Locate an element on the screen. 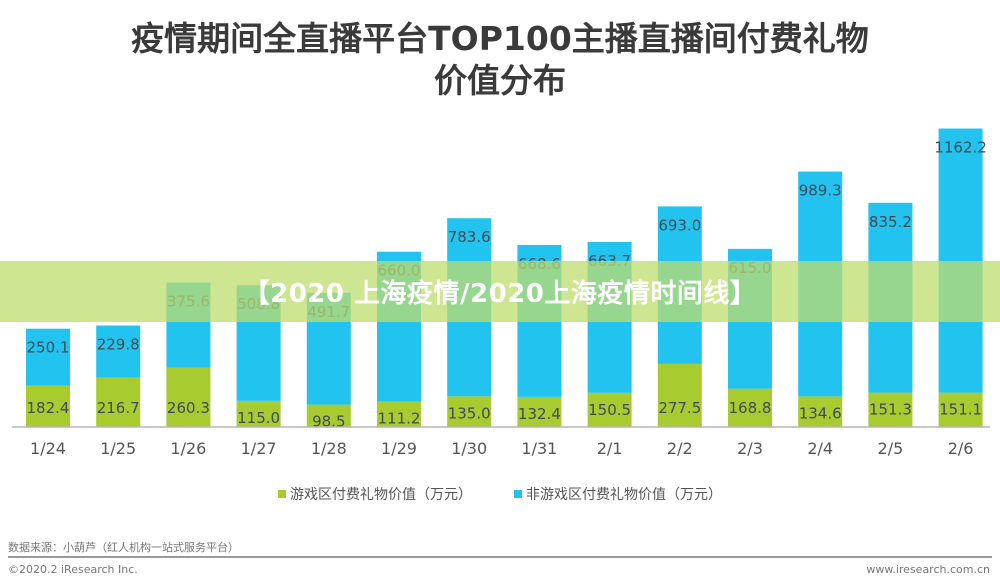 The width and height of the screenshot is (1000, 584). x-tick-label: 1/29 is located at coordinates (399, 448).